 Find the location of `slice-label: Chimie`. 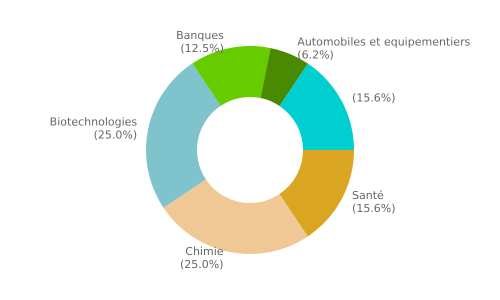

slice-label: Chimie is located at coordinates (204, 251).